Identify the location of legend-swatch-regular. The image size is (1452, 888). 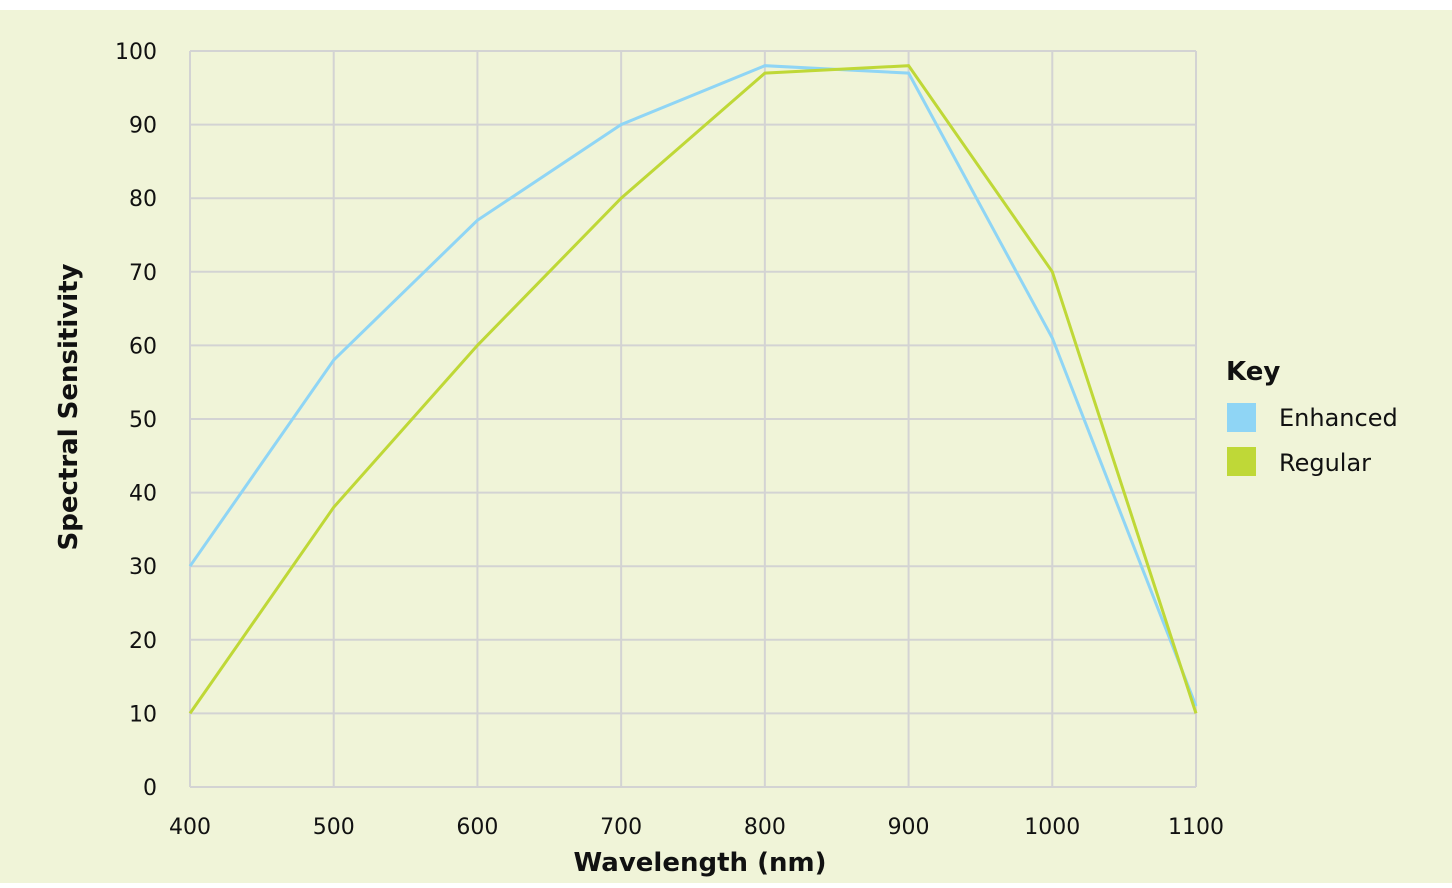
(1241, 461).